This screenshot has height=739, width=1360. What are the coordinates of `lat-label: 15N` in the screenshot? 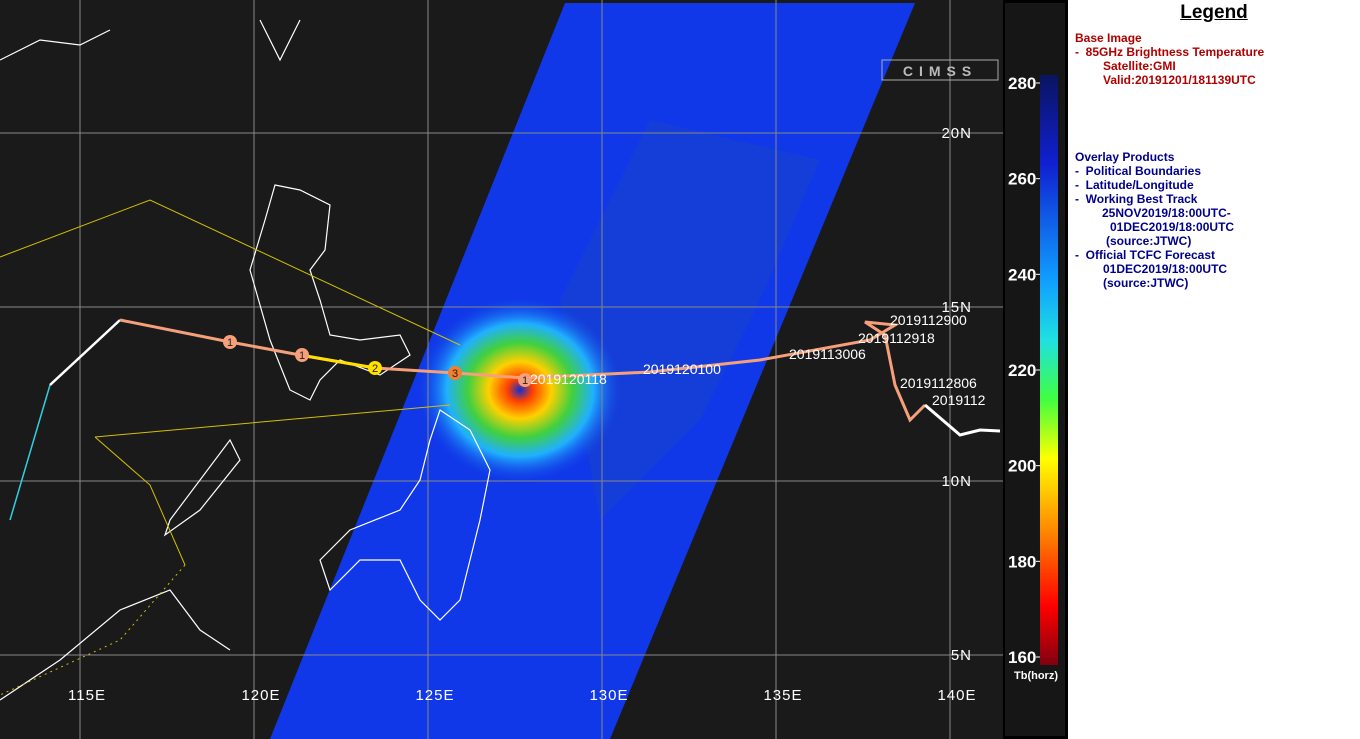 It's located at (956, 307).